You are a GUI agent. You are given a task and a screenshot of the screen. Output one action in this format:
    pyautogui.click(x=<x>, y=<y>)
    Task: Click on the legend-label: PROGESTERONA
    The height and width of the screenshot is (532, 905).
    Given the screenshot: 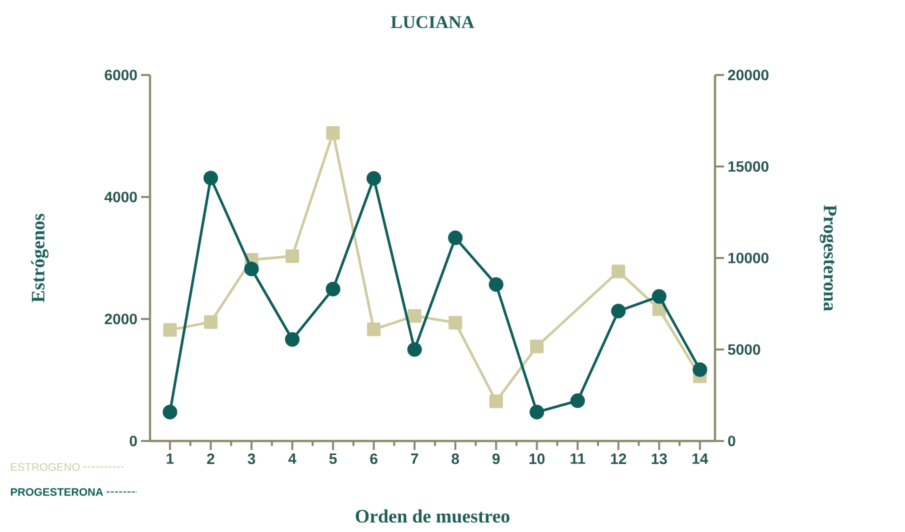 What is the action you would take?
    pyautogui.click(x=57, y=492)
    